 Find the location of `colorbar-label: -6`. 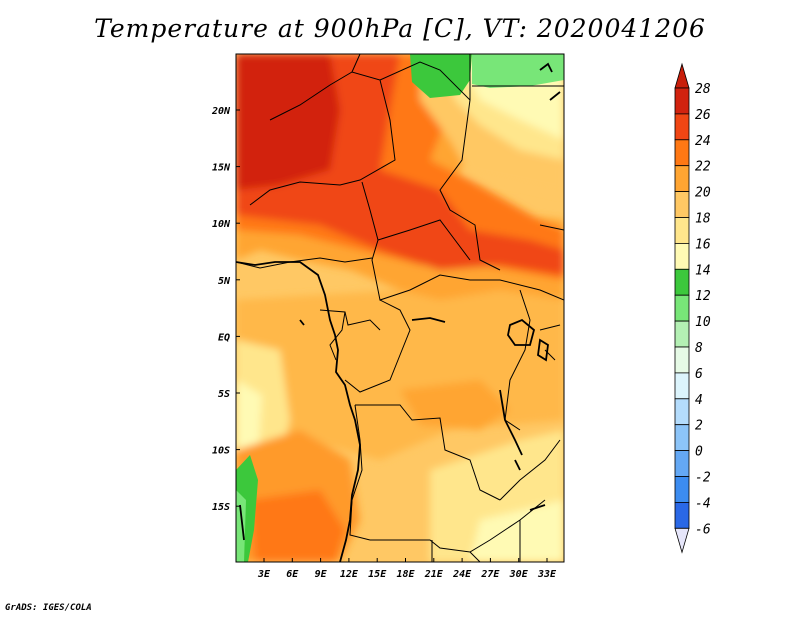

colorbar-label: -6 is located at coordinates (703, 529).